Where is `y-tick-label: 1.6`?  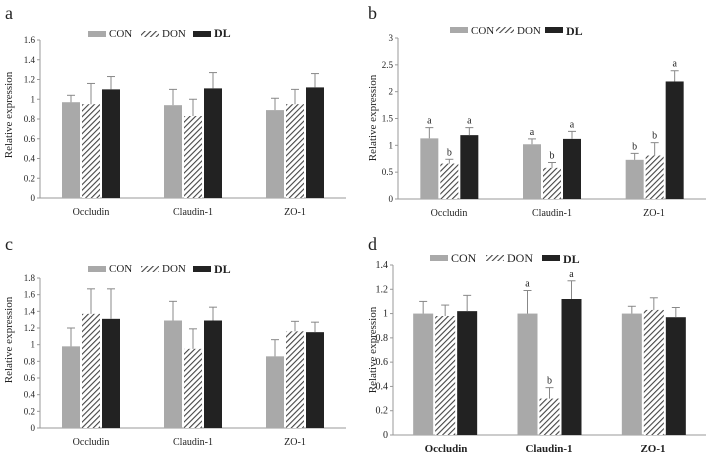
y-tick-label: 1.6 is located at coordinates (30, 40).